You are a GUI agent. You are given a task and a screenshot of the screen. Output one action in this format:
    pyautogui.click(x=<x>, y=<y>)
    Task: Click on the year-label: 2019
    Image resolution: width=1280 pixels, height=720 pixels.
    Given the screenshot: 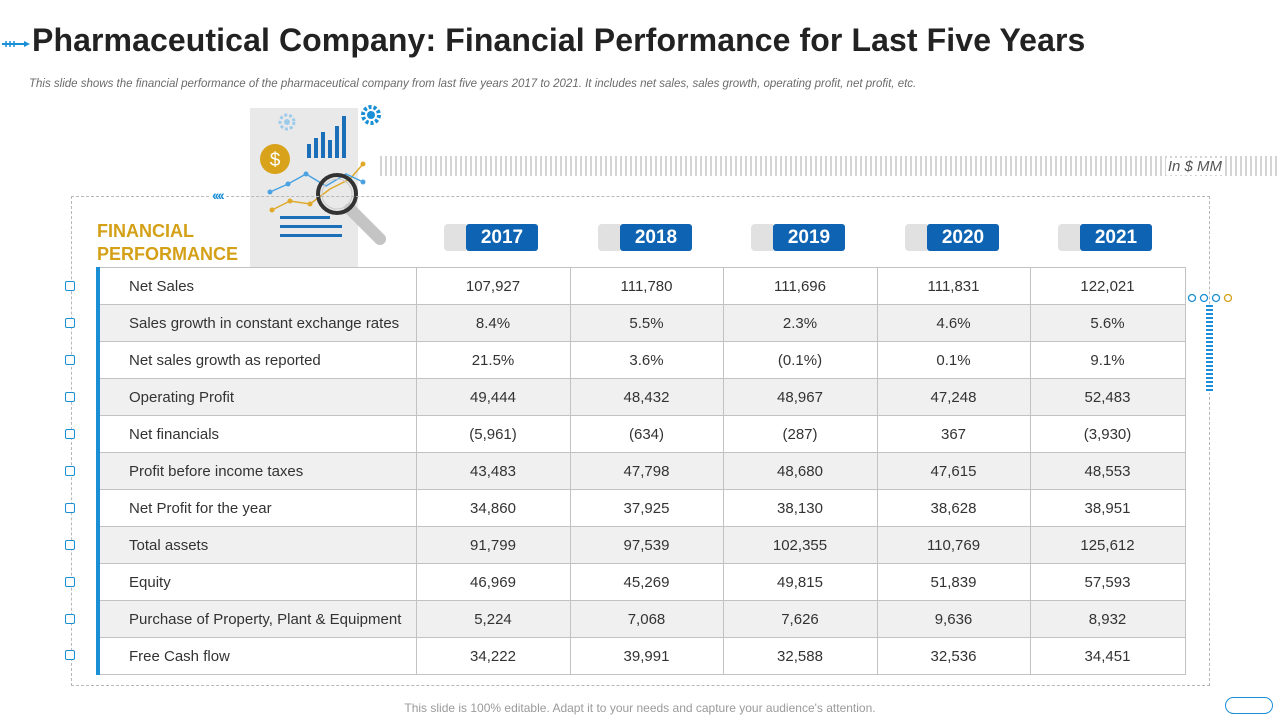 What is the action you would take?
    pyautogui.click(x=809, y=237)
    